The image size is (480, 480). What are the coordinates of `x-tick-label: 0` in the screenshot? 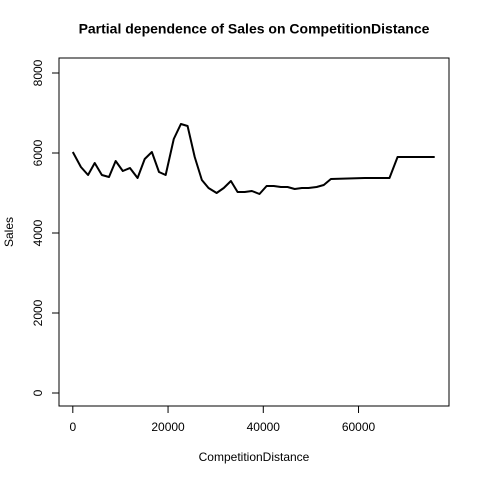 It's located at (72, 427).